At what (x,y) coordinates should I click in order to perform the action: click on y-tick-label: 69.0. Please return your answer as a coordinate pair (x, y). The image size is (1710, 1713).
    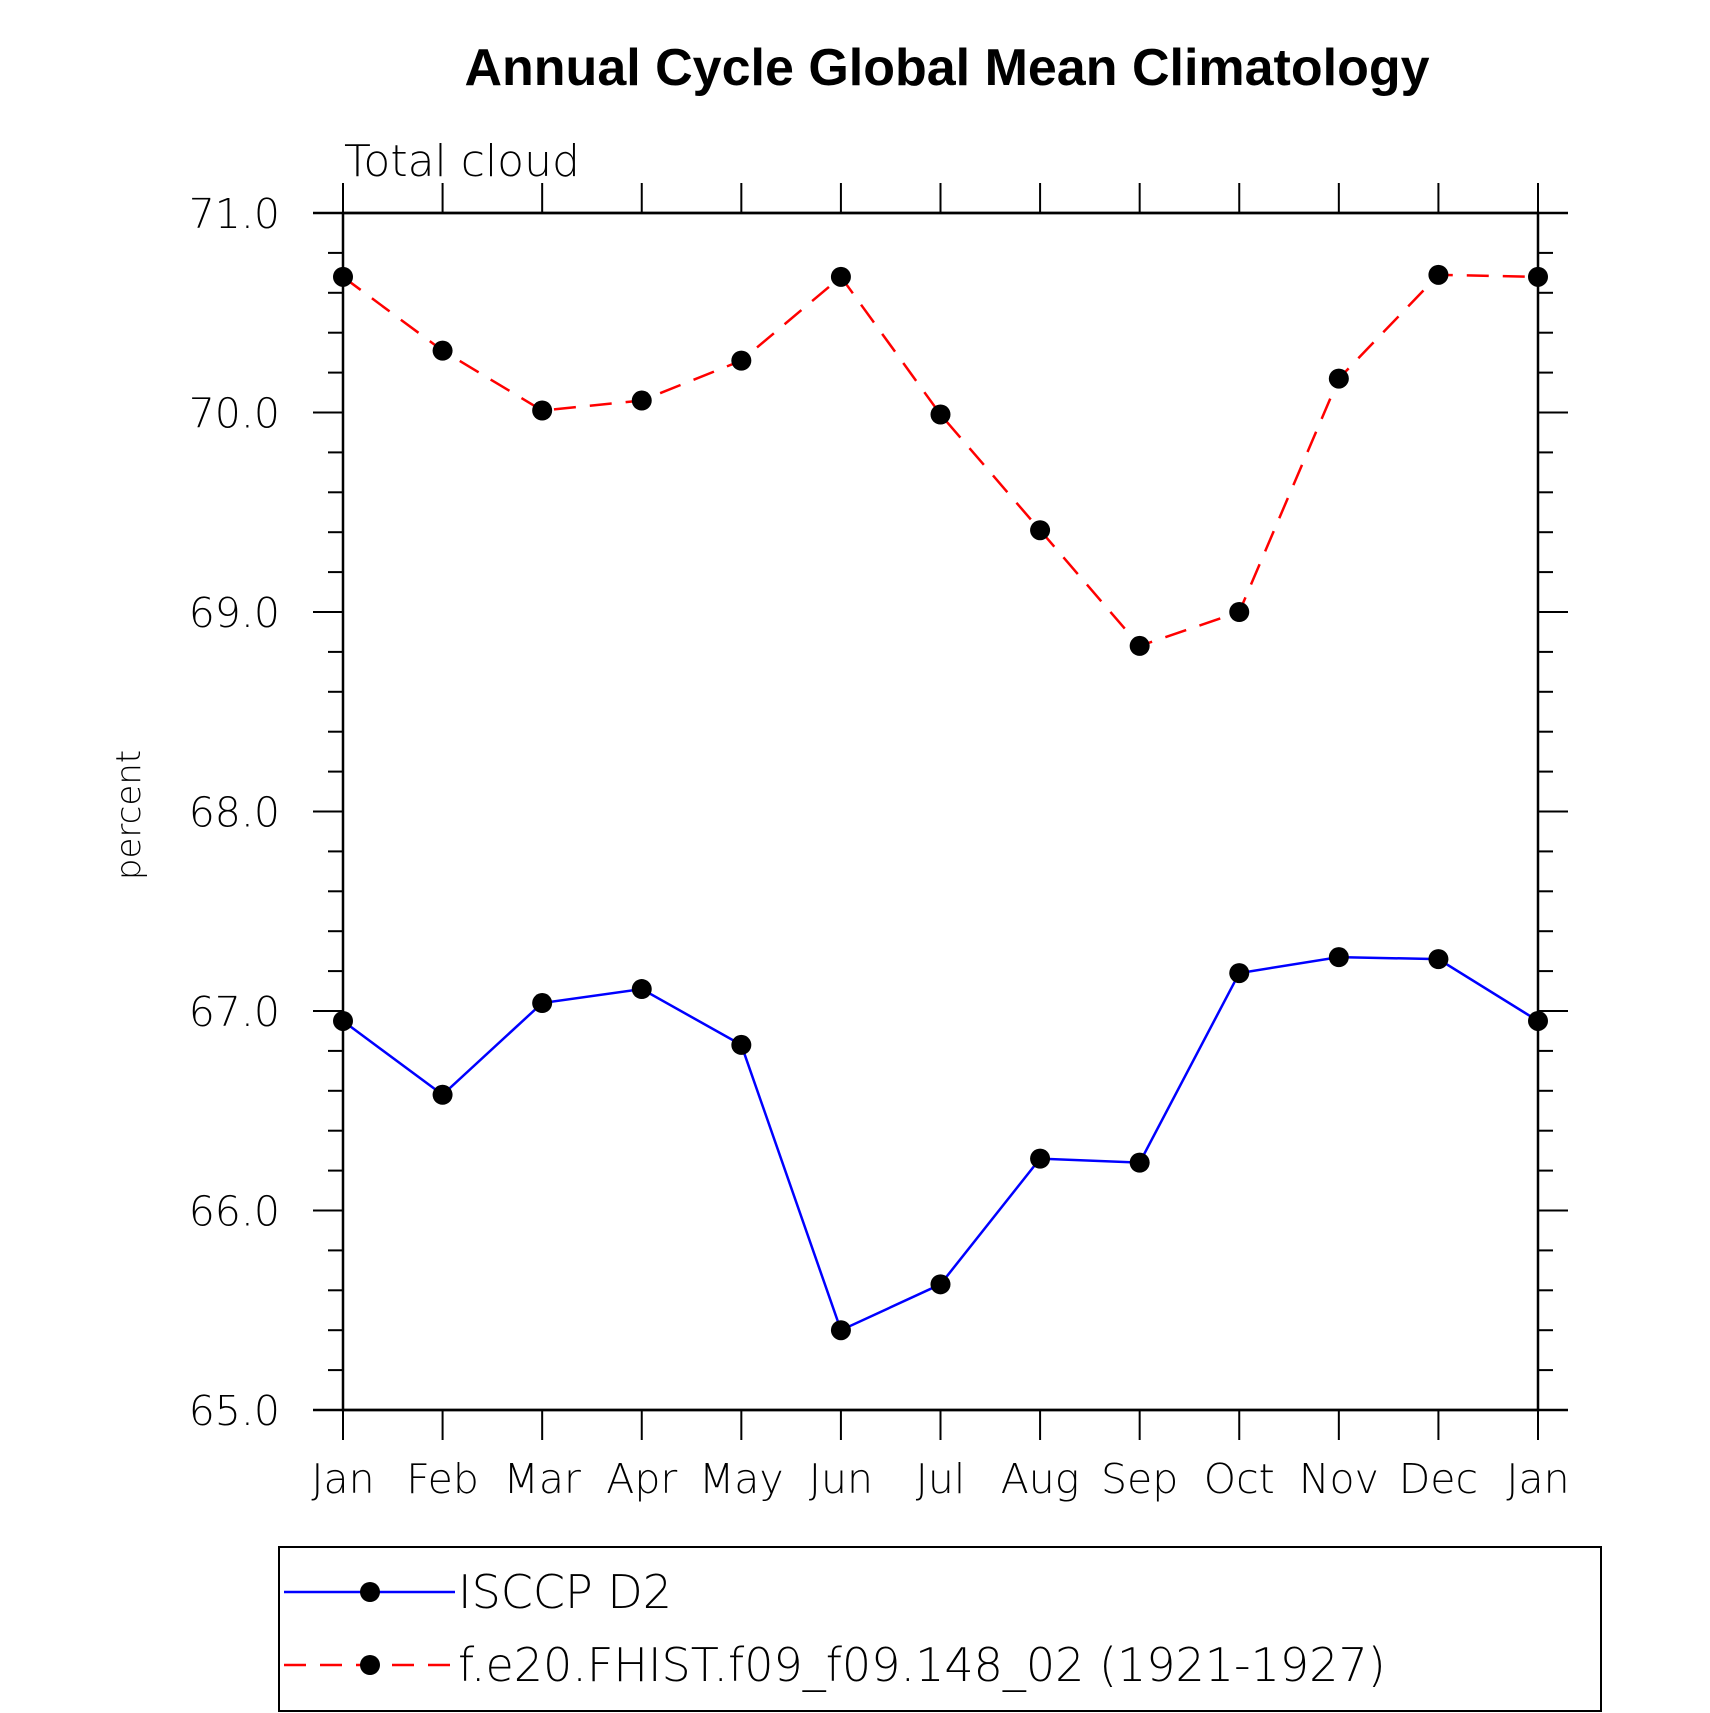
    Looking at the image, I should click on (234, 613).